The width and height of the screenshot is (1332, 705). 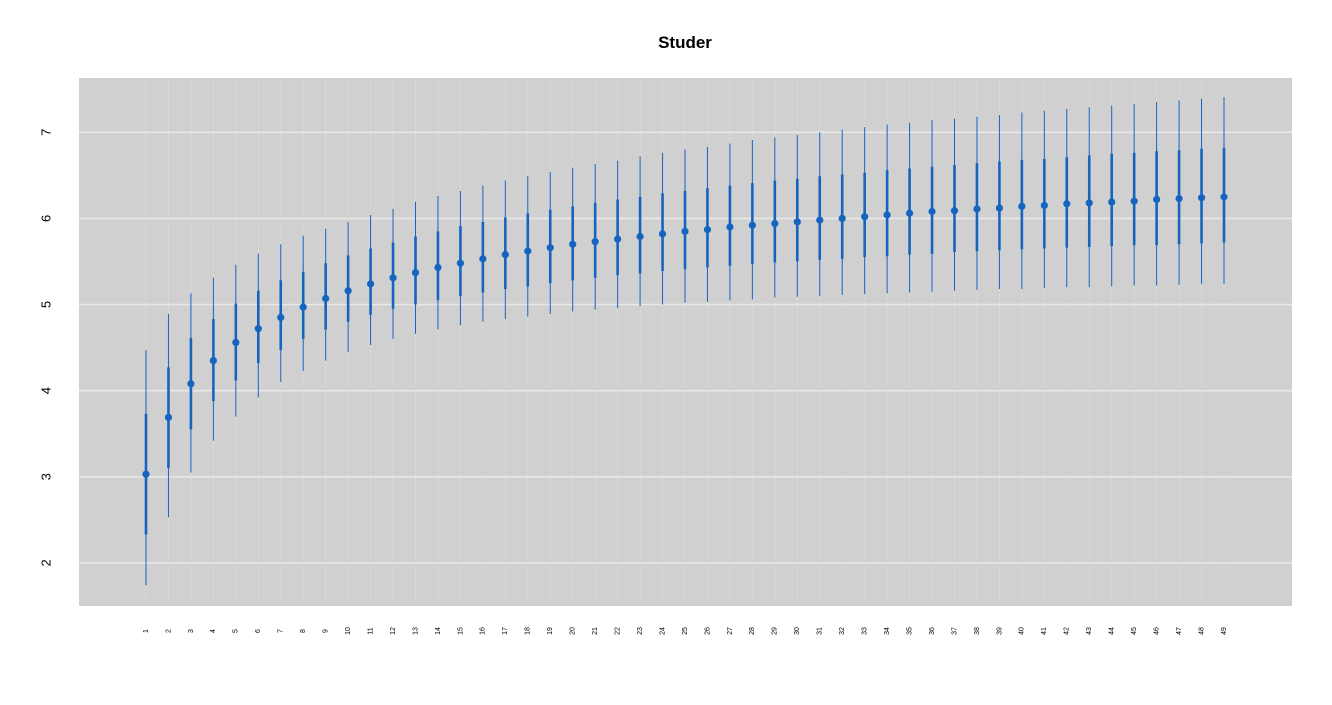 What do you see at coordinates (573, 631) in the screenshot?
I see `x-tick-label: 20` at bounding box center [573, 631].